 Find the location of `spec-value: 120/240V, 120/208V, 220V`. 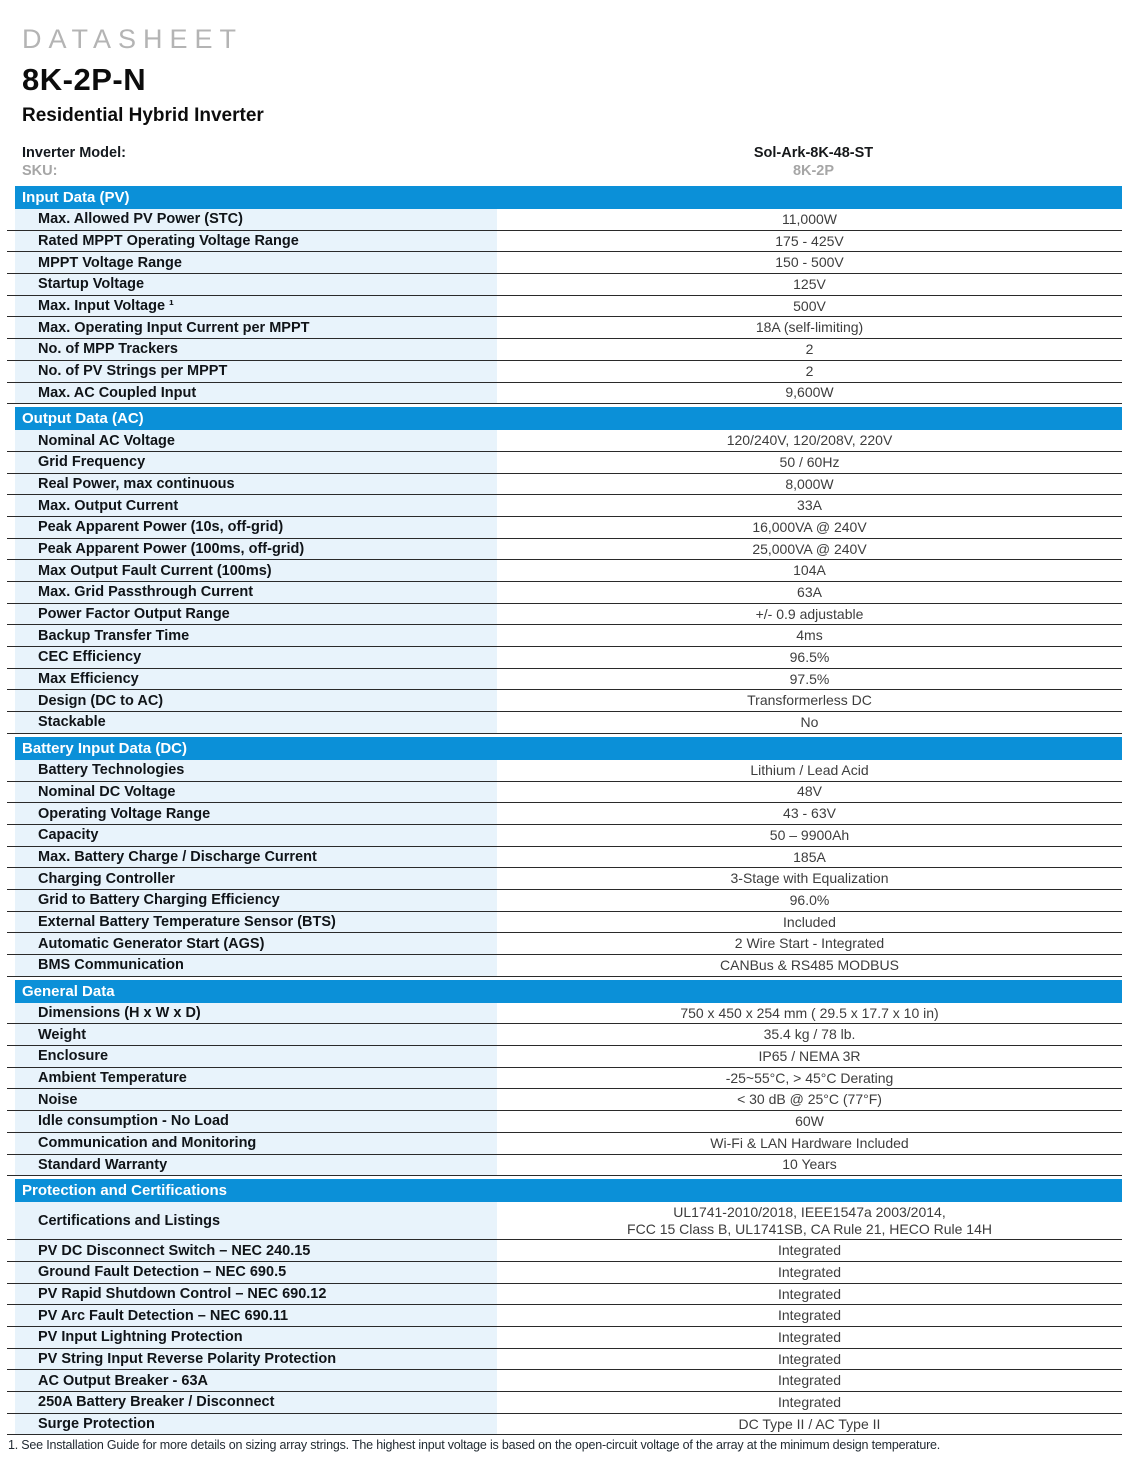

spec-value: 120/240V, 120/208V, 220V is located at coordinates (809, 440).